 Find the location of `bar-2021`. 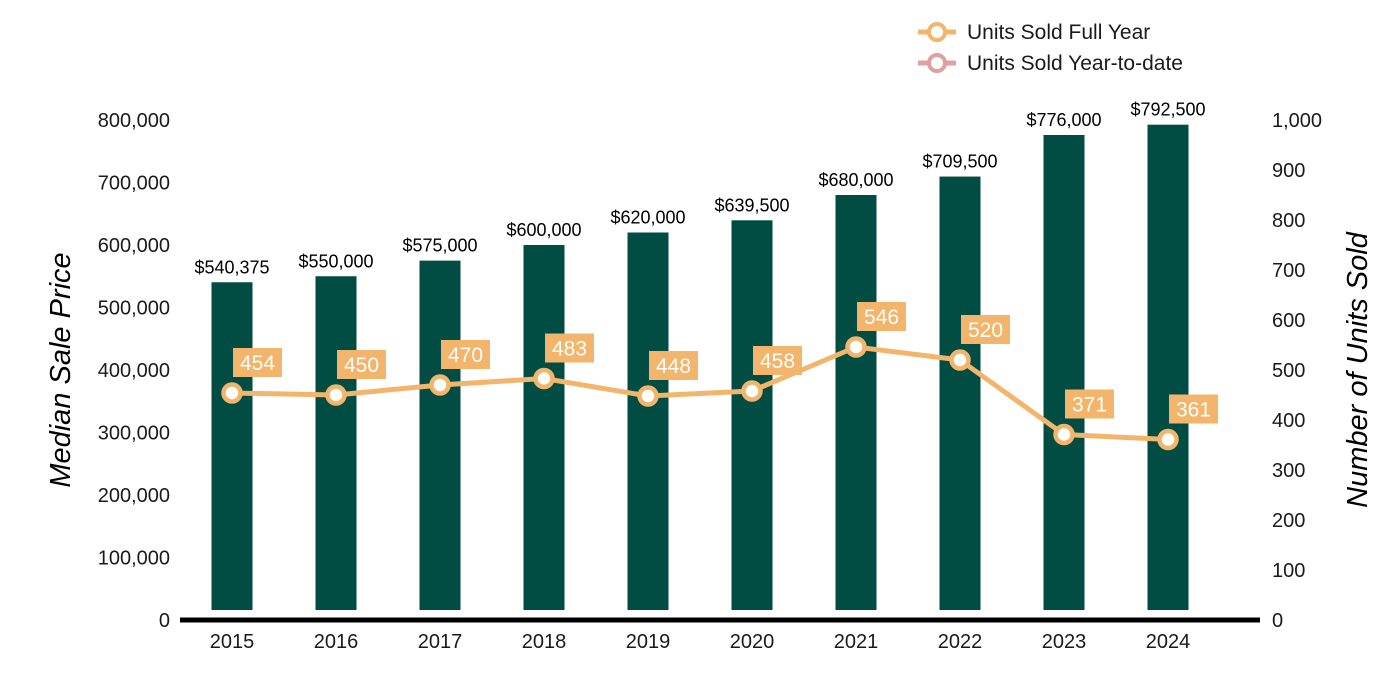

bar-2021 is located at coordinates (856, 402).